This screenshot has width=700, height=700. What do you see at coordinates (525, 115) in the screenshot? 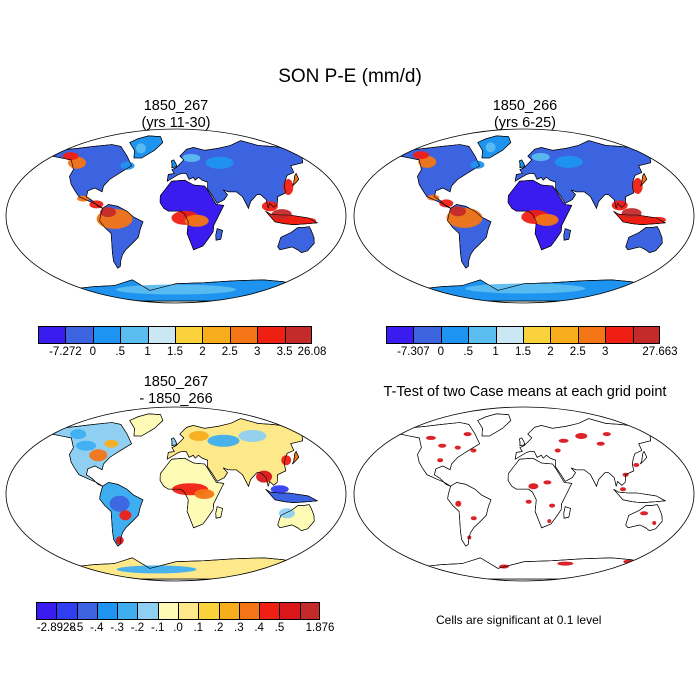
I see `panel-2-title: 1850_266 (yrs 6-25)` at bounding box center [525, 115].